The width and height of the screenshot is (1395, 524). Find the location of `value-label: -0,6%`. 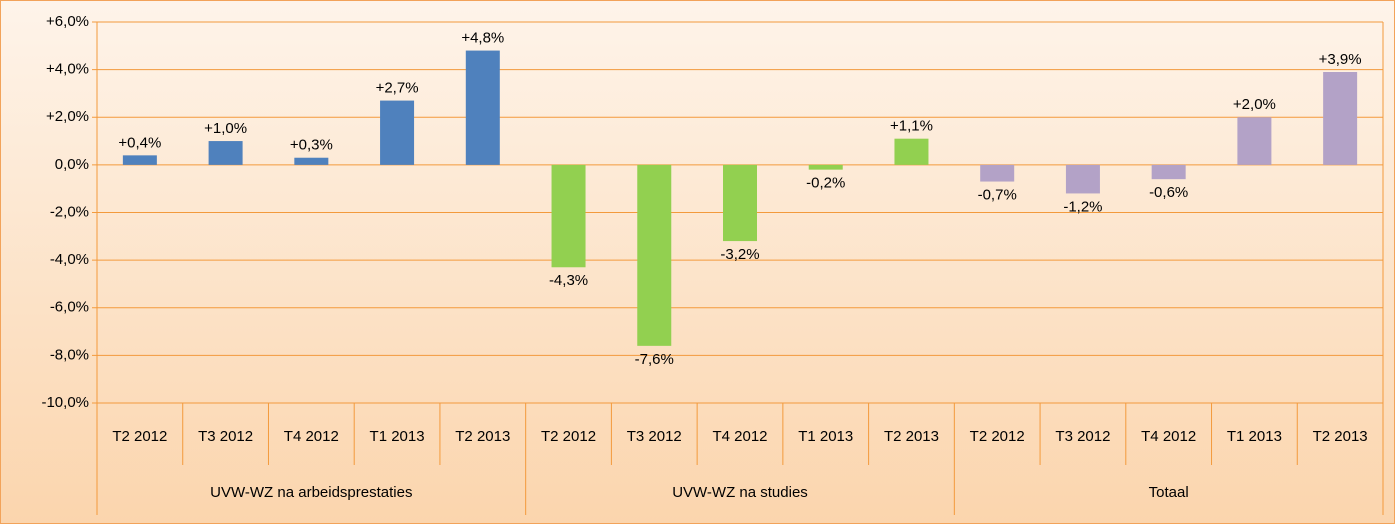

value-label: -0,6% is located at coordinates (1168, 192).